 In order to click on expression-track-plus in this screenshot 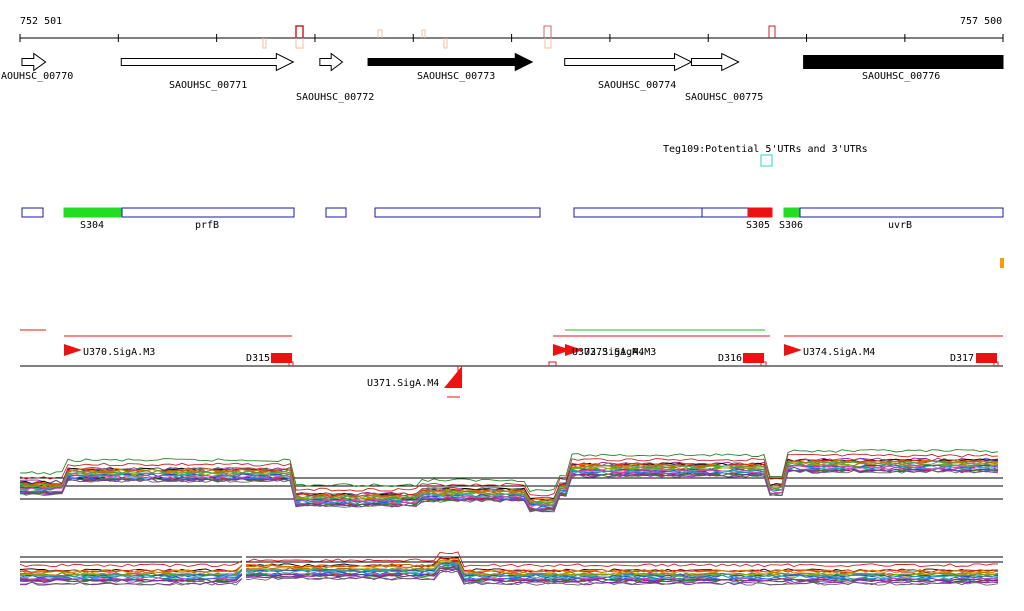, I will do `click(511, 481)`.